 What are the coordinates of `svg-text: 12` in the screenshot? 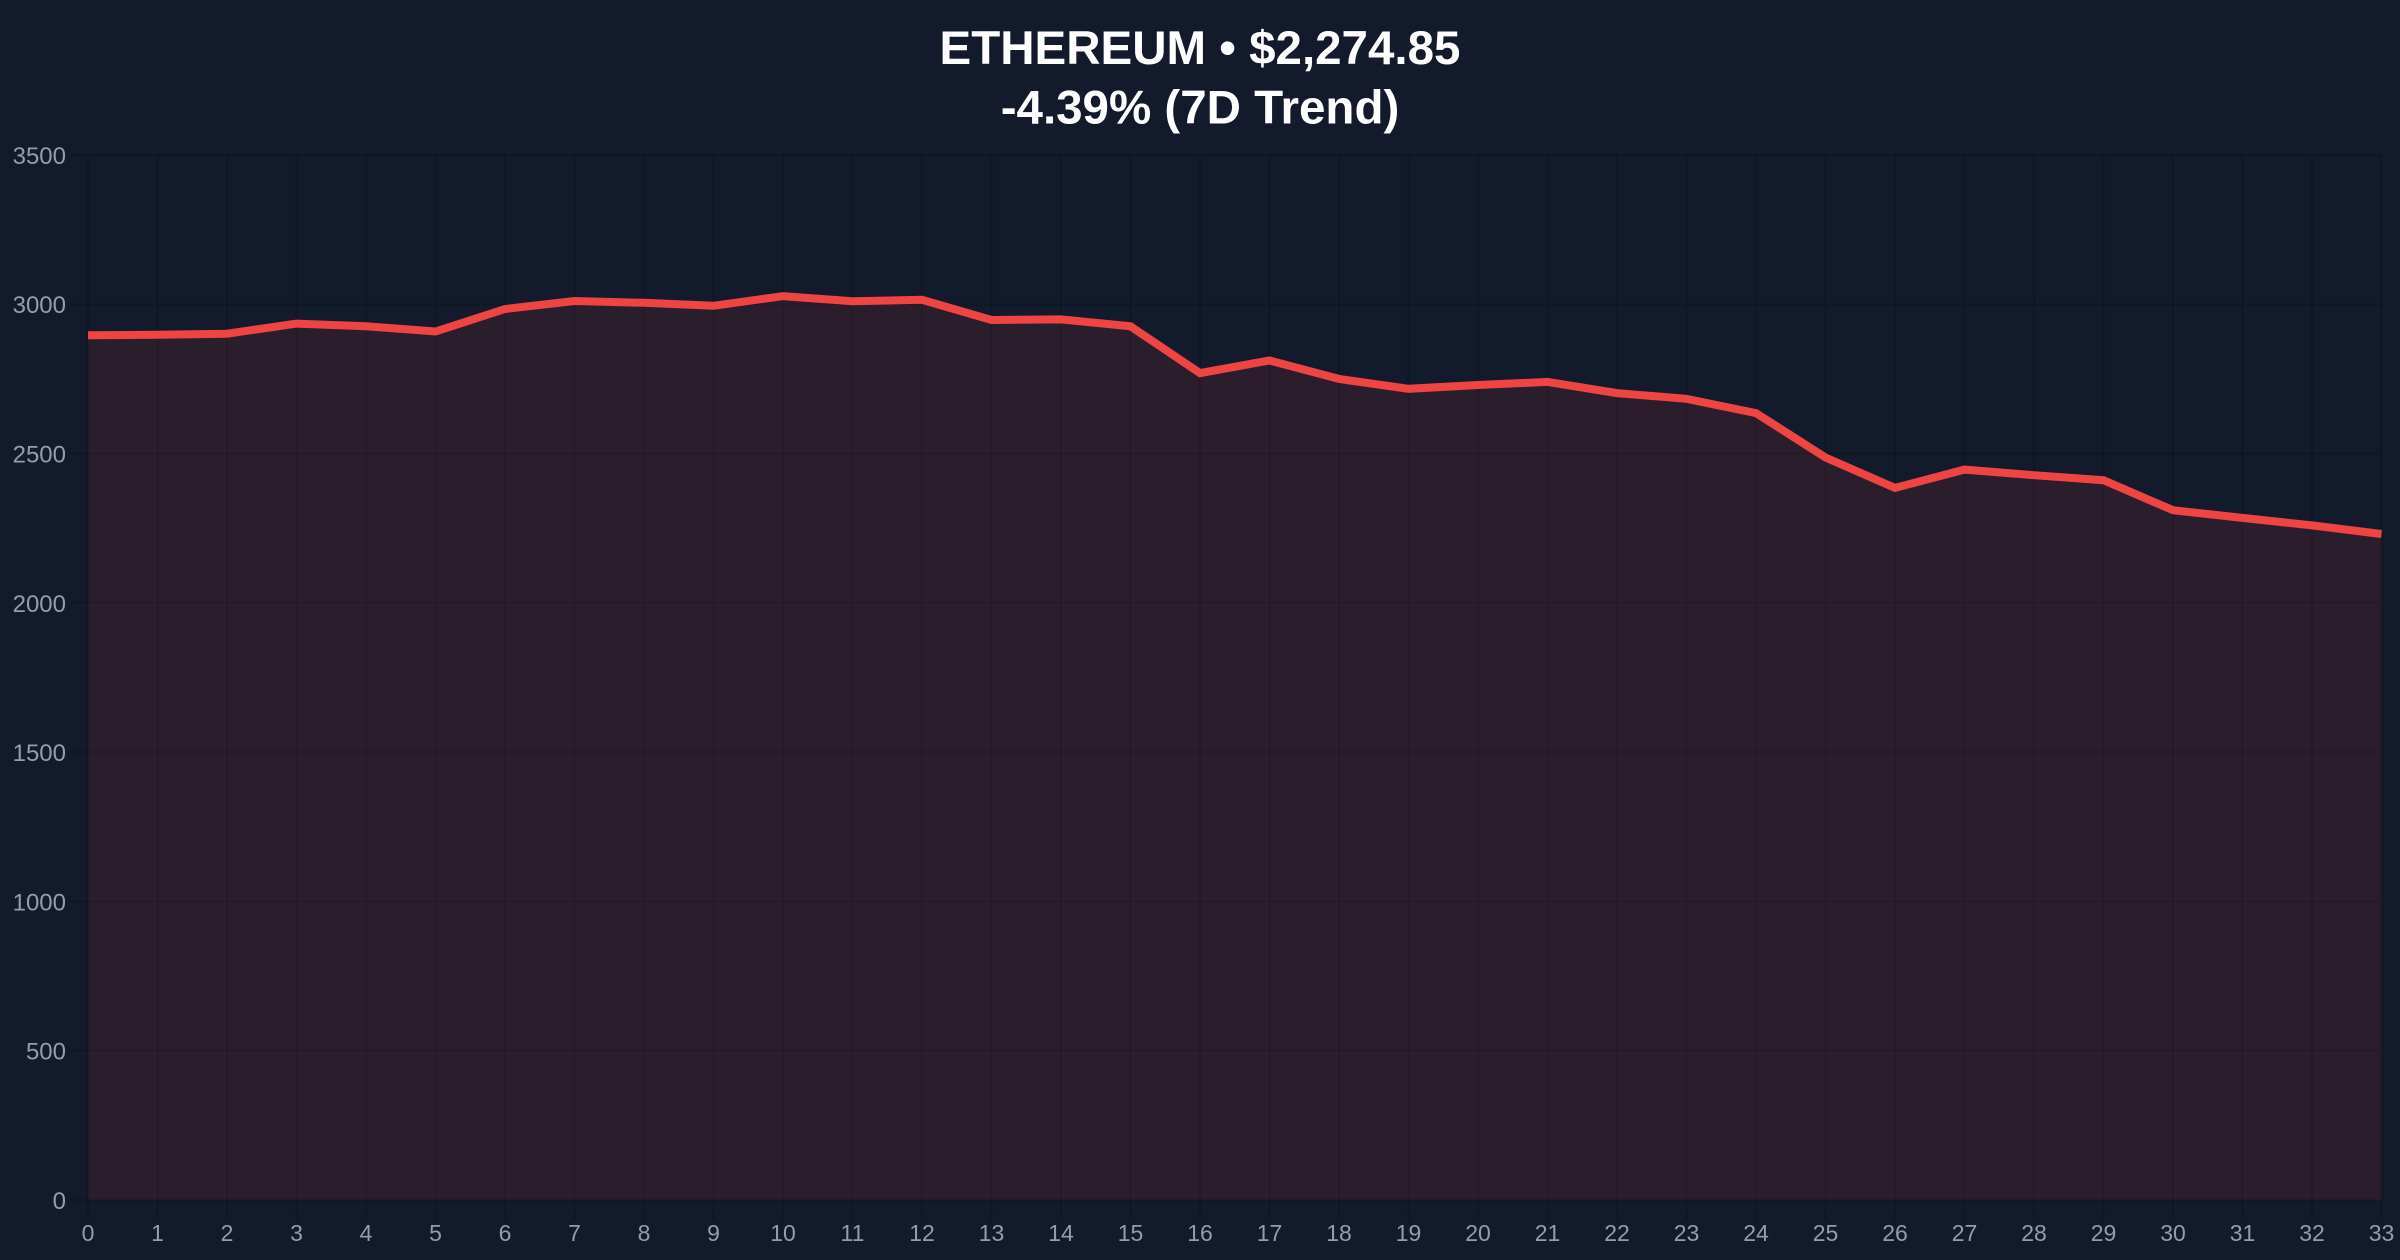 It's located at (922, 1233).